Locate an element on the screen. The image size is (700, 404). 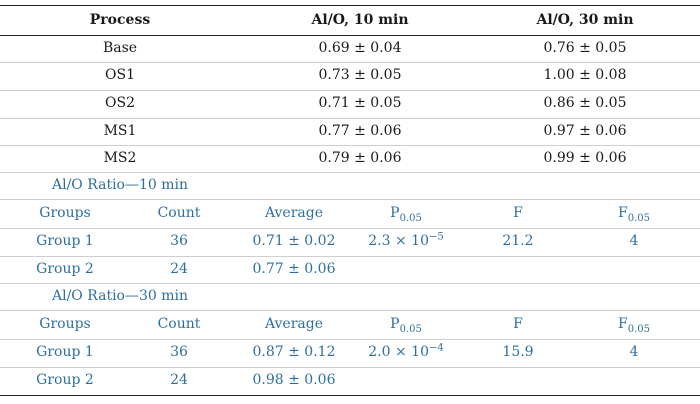
al-o-10-cell: 0.77 ± 0.06 is located at coordinates (360, 131).